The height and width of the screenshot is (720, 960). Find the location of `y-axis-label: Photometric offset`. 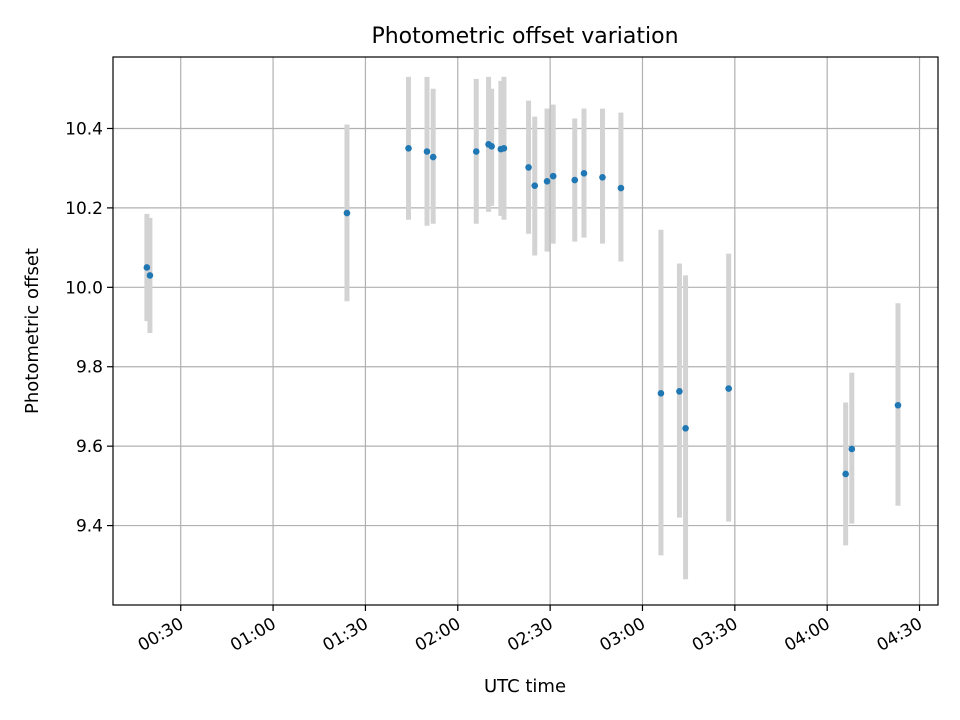

y-axis-label: Photometric offset is located at coordinates (32, 331).